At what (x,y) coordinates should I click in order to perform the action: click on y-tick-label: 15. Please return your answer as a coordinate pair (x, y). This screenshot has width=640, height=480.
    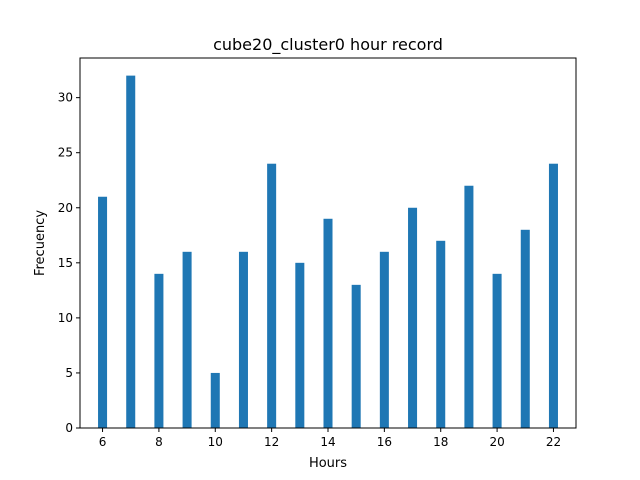
    Looking at the image, I should click on (65, 263).